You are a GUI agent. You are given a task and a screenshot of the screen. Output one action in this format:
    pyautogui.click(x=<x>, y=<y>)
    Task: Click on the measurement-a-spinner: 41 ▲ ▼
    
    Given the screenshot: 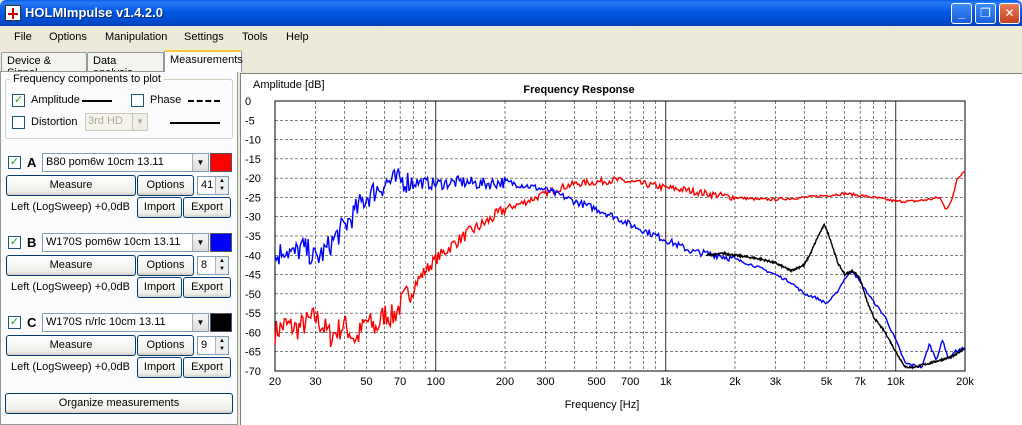 What is the action you would take?
    pyautogui.click(x=213, y=185)
    